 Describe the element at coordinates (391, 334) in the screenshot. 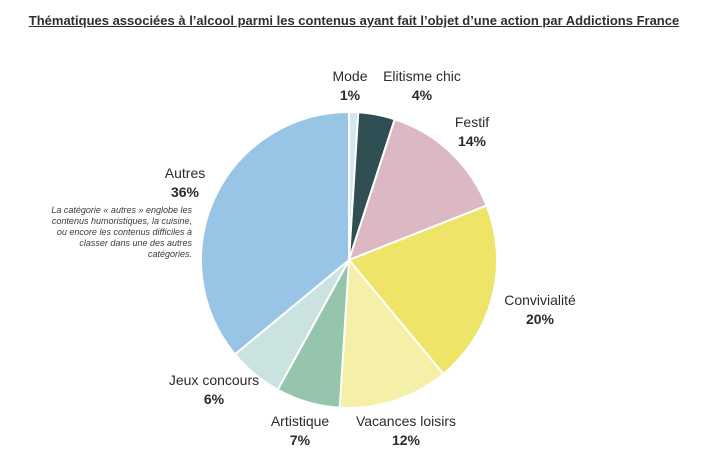

I see `pie-slice-vacances-loisirs` at that location.